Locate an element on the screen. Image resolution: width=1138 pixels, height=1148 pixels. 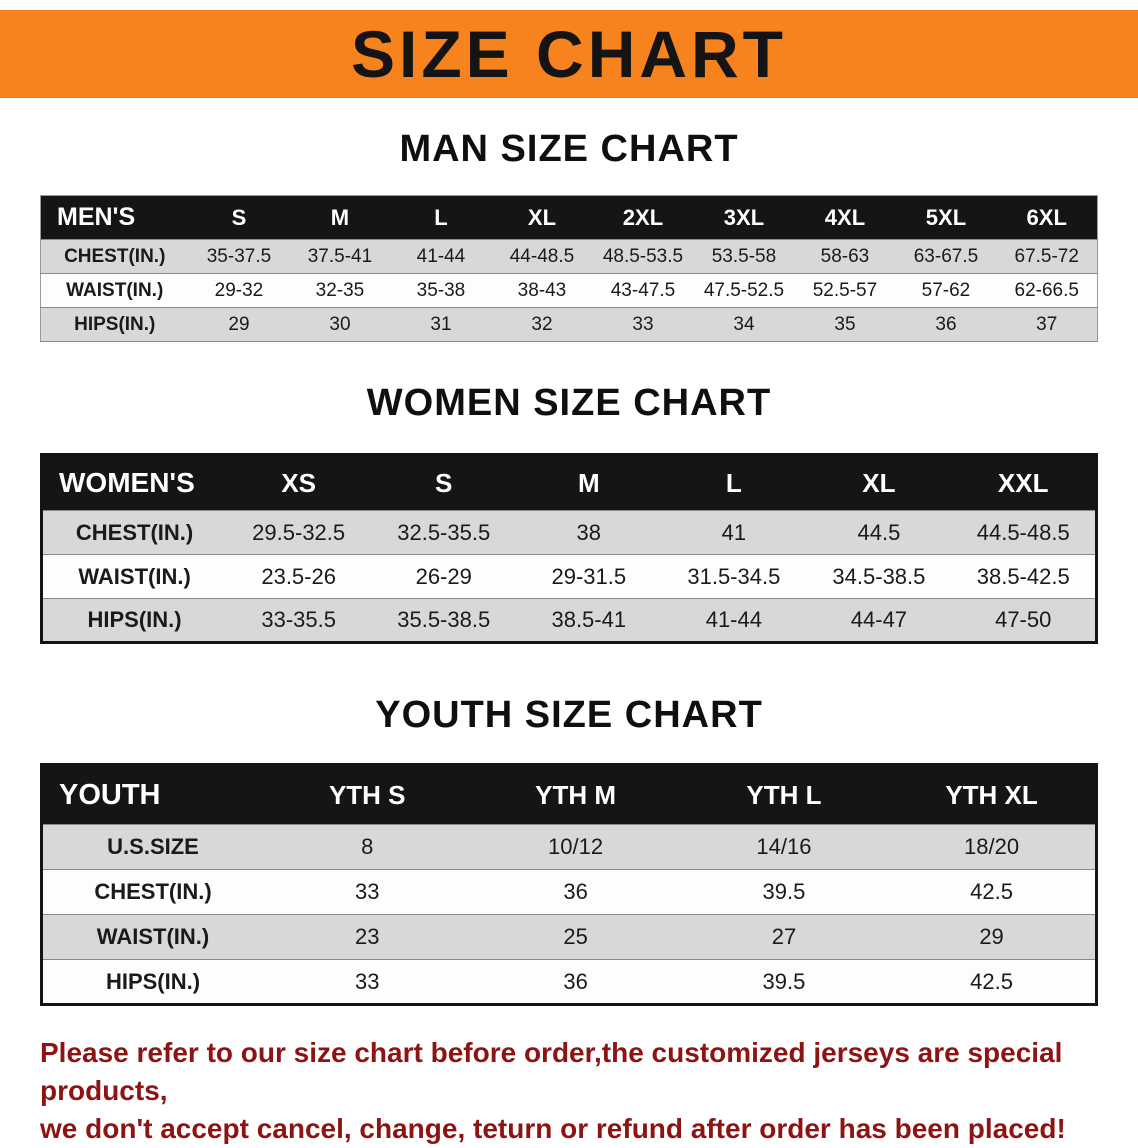
size-value: 57-62 is located at coordinates (946, 290).